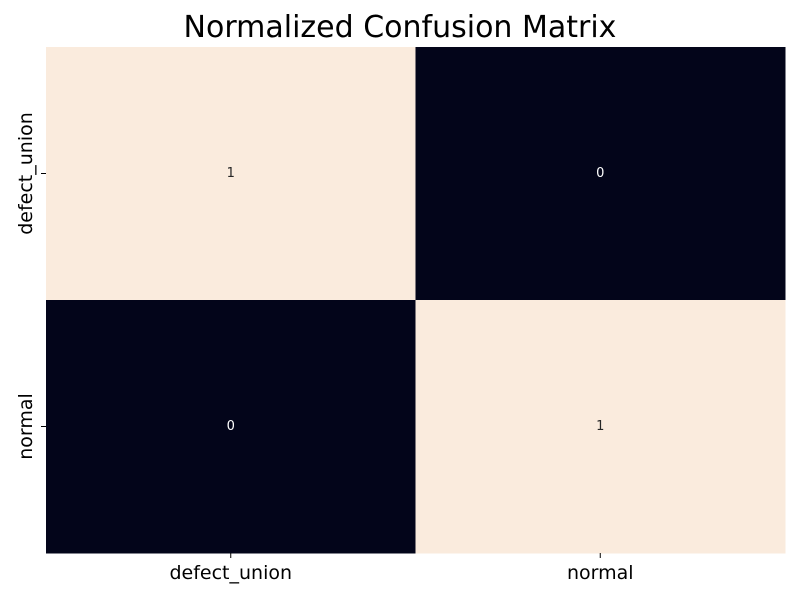  What do you see at coordinates (400, 27) in the screenshot?
I see `chart-title: Normalized Confusion Matrix` at bounding box center [400, 27].